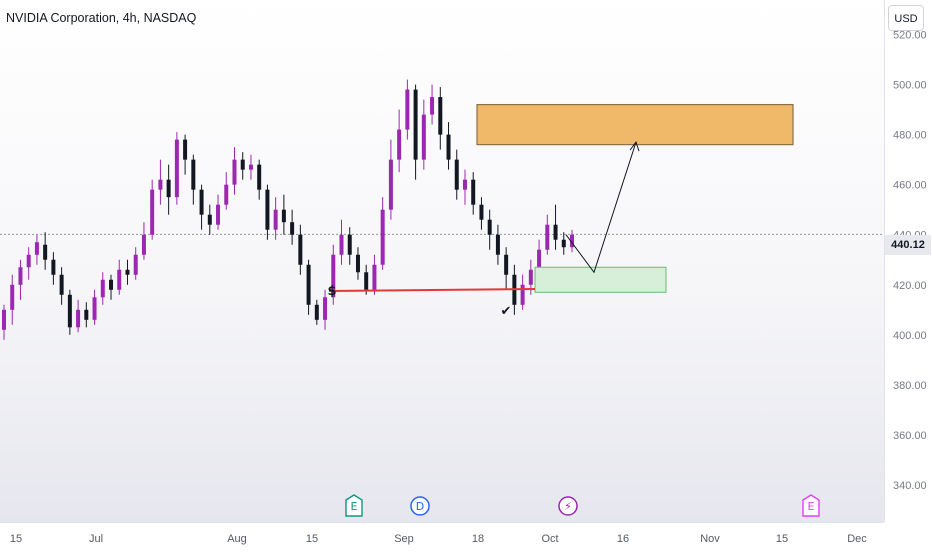 The image size is (932, 556). I want to click on price-tick-label: 460.00, so click(910, 186).